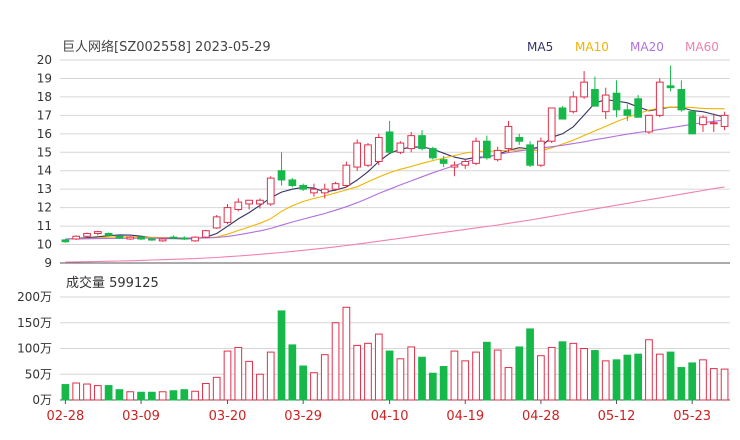 The height and width of the screenshot is (440, 740). What do you see at coordinates (66, 416) in the screenshot?
I see `date-tick-label: 02-28` at bounding box center [66, 416].